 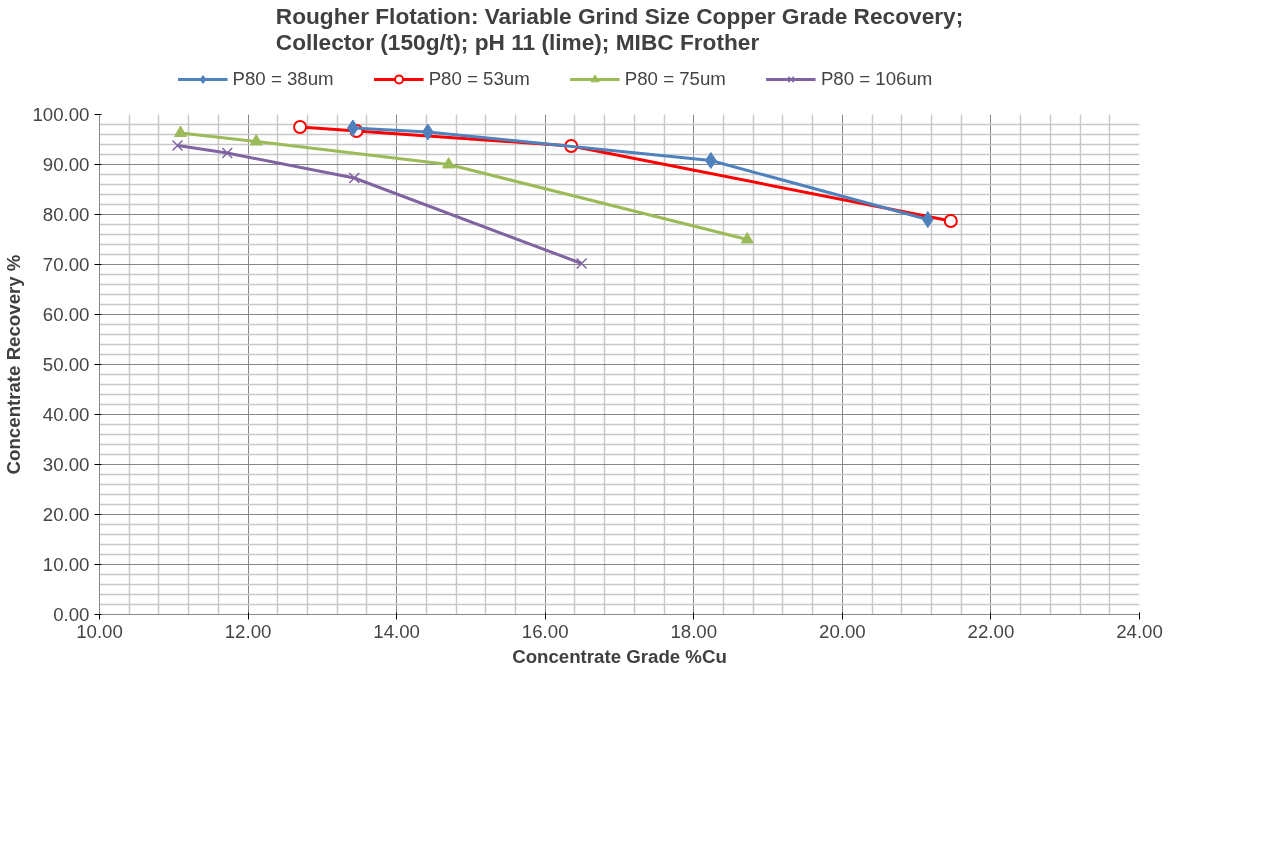 What do you see at coordinates (61, 114) in the screenshot?
I see `y-tick-label: 100.00` at bounding box center [61, 114].